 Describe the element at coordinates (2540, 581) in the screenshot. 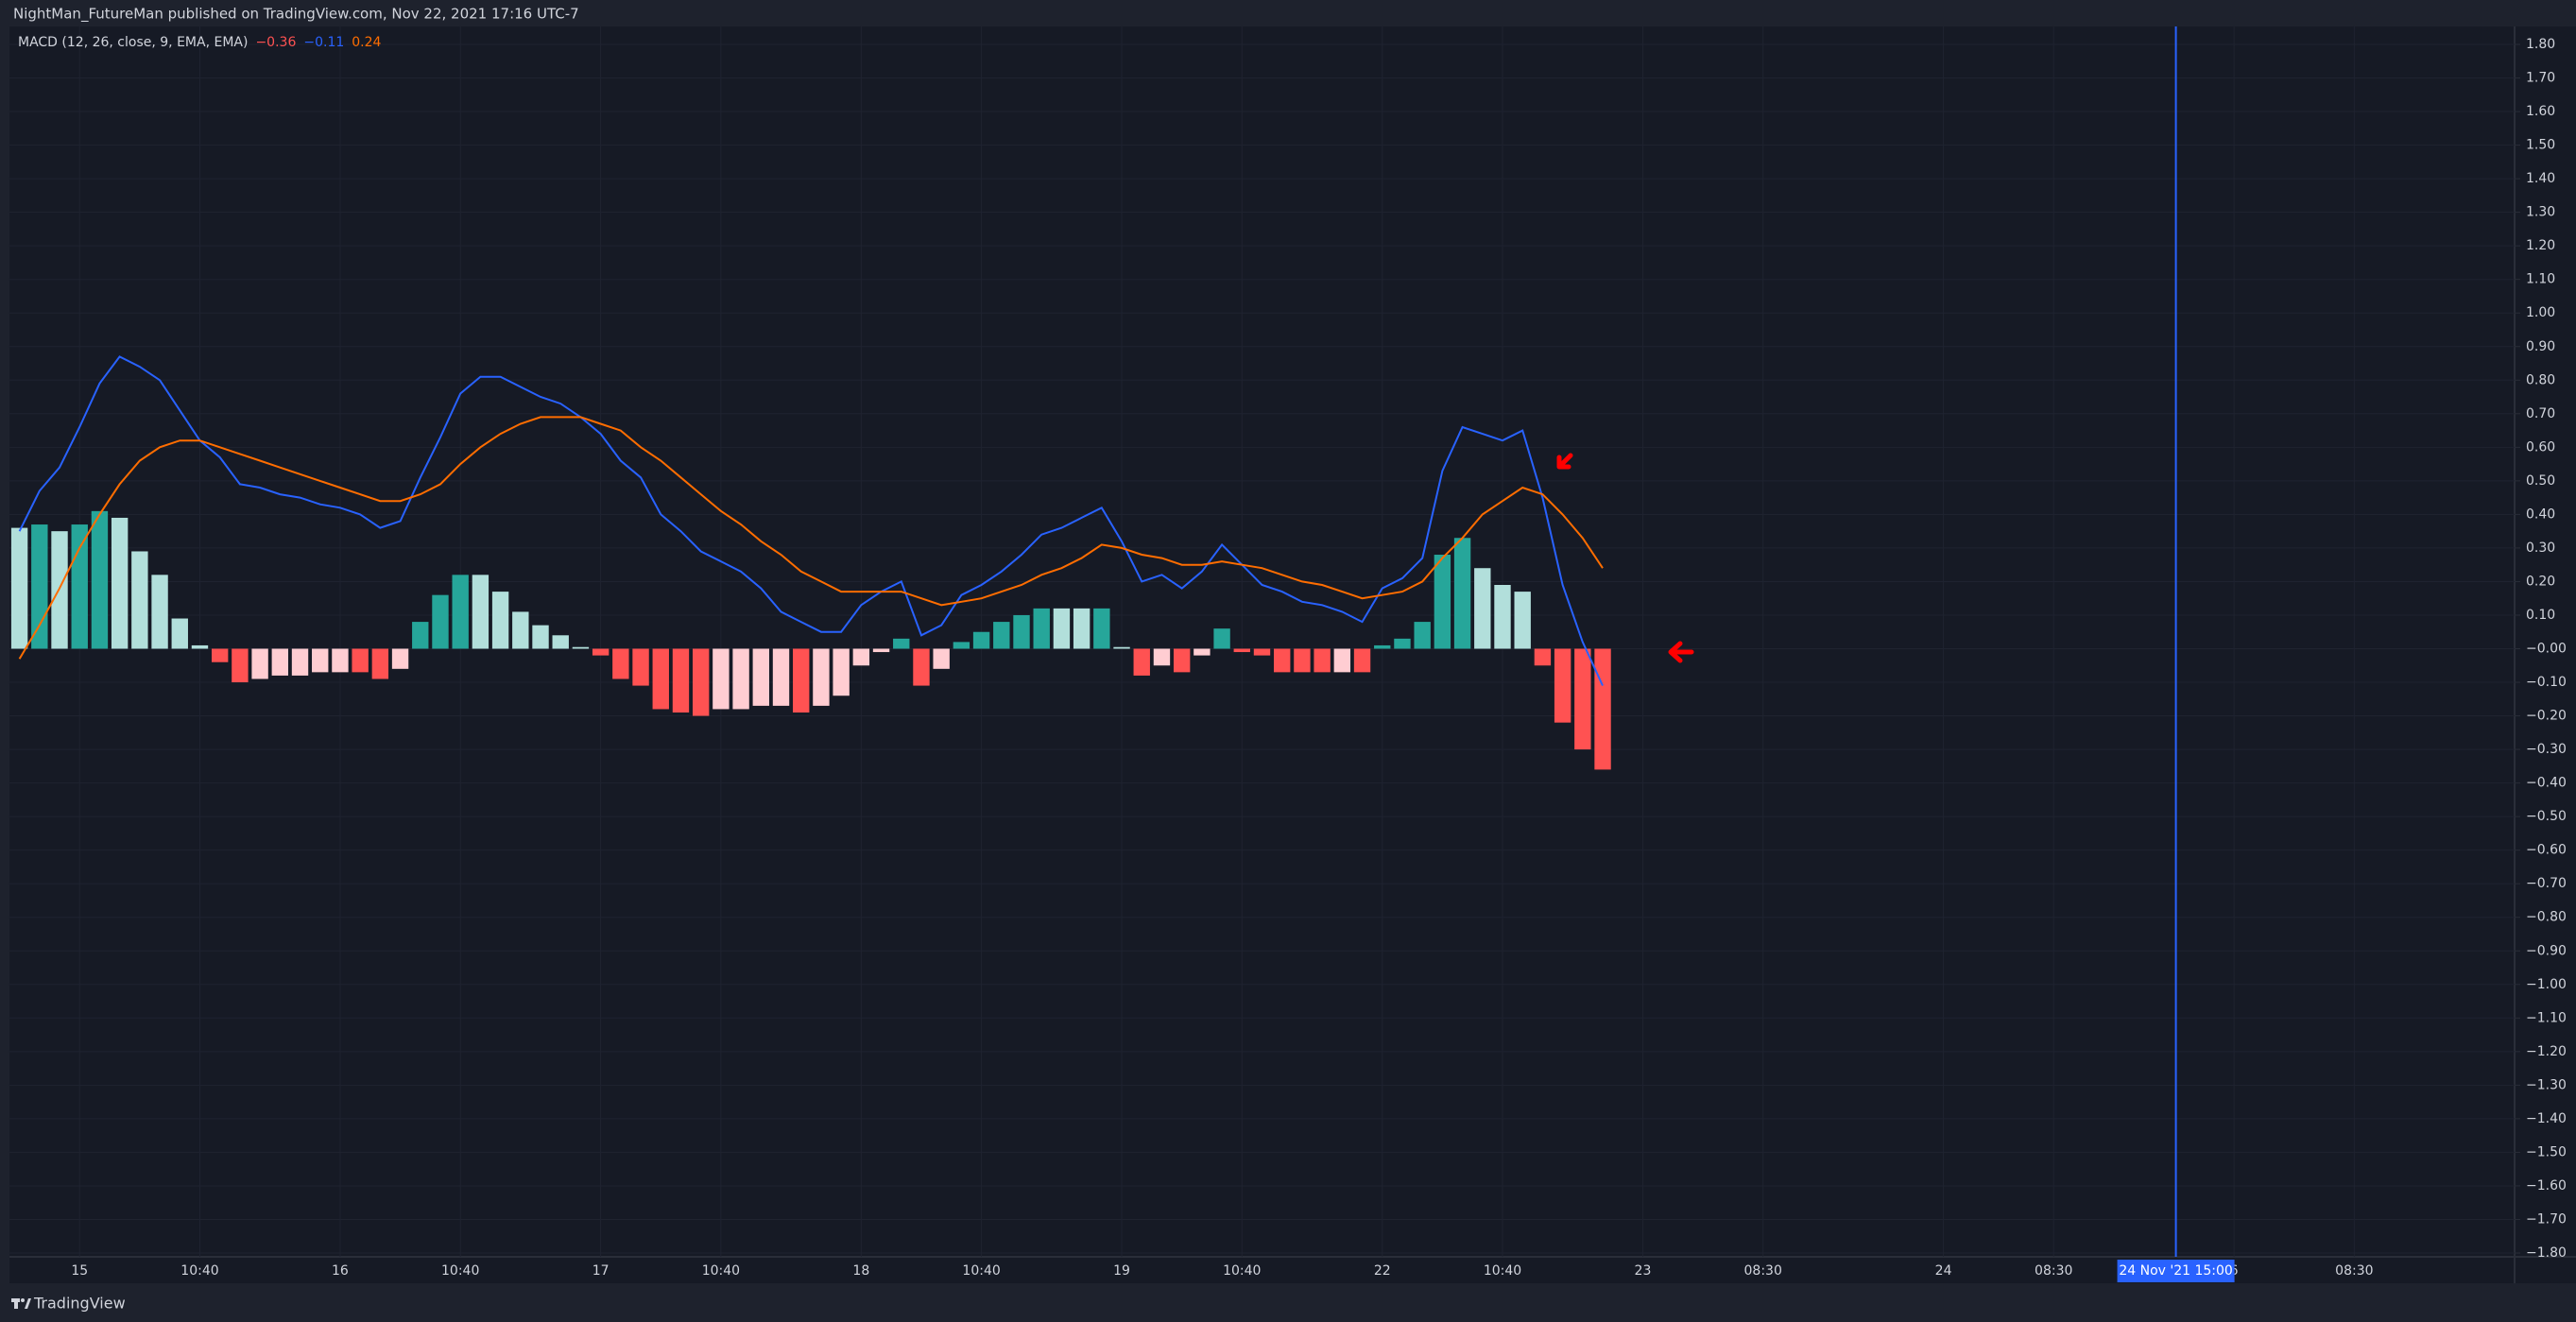

I see `y-tick-label: 0.20` at that location.